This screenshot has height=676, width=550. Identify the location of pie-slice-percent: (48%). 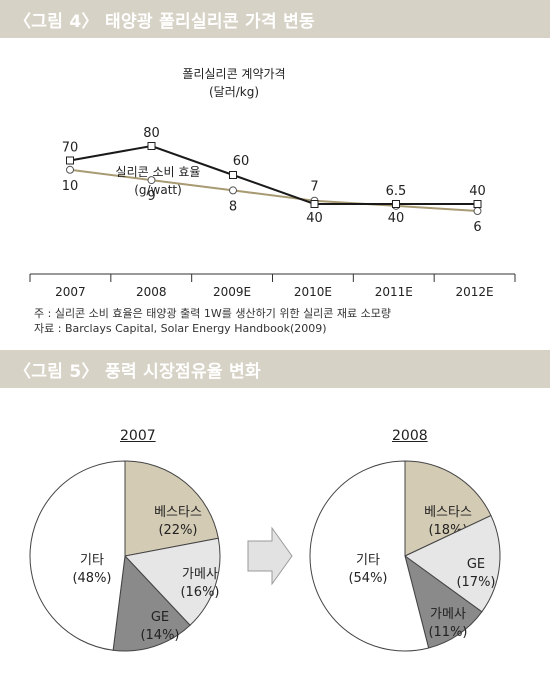
(91, 578).